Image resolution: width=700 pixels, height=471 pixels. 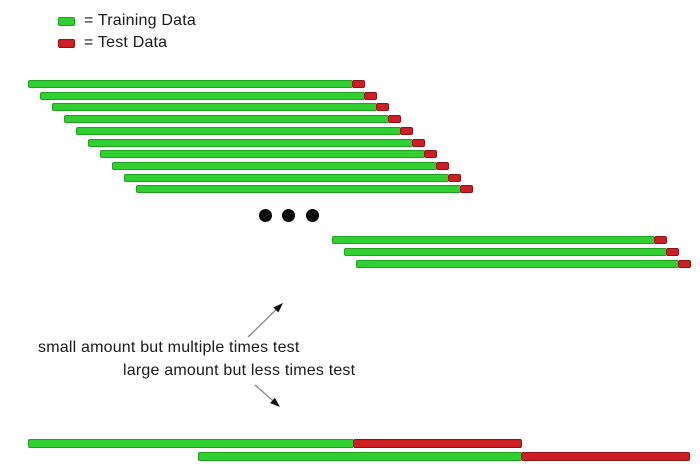 I want to click on annotation-small-amount: small amount but multiple times test, so click(x=169, y=347).